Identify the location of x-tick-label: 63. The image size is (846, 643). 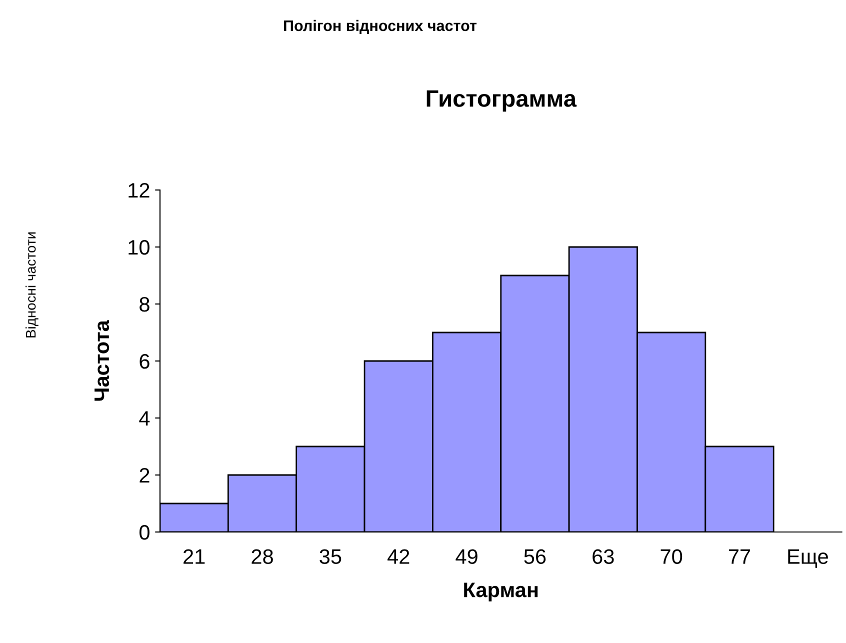
(603, 556).